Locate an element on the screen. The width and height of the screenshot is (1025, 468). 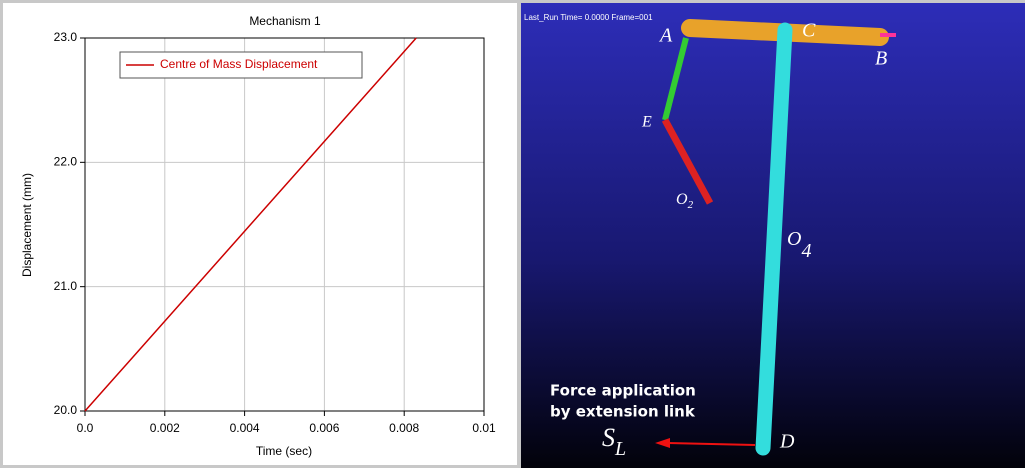
point-label: A is located at coordinates (665, 36).